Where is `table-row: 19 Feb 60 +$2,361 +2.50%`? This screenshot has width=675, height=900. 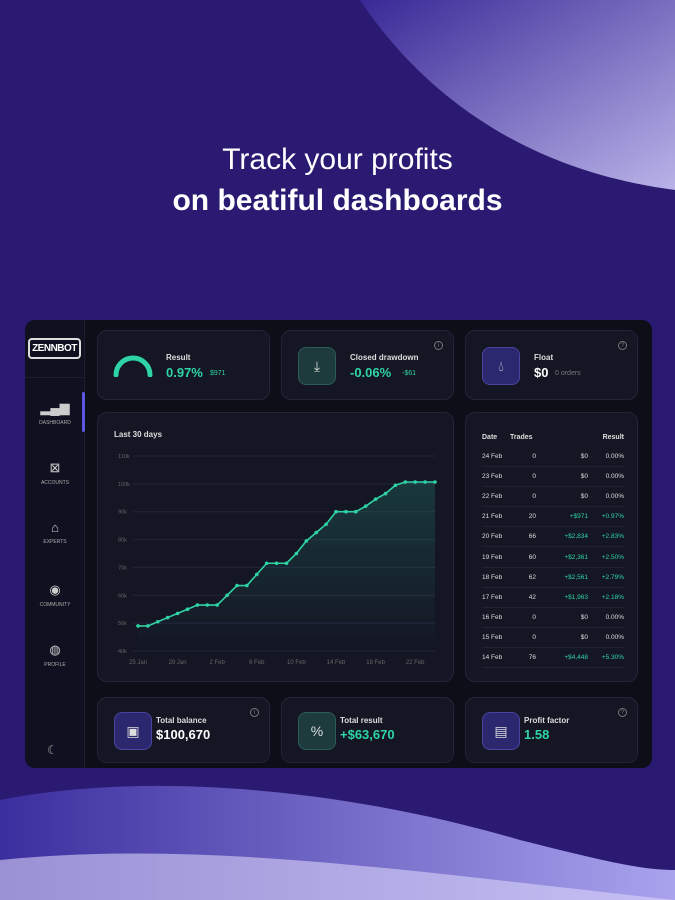
table-row: 19 Feb 60 +$2,361 +2.50% is located at coordinates (553, 558).